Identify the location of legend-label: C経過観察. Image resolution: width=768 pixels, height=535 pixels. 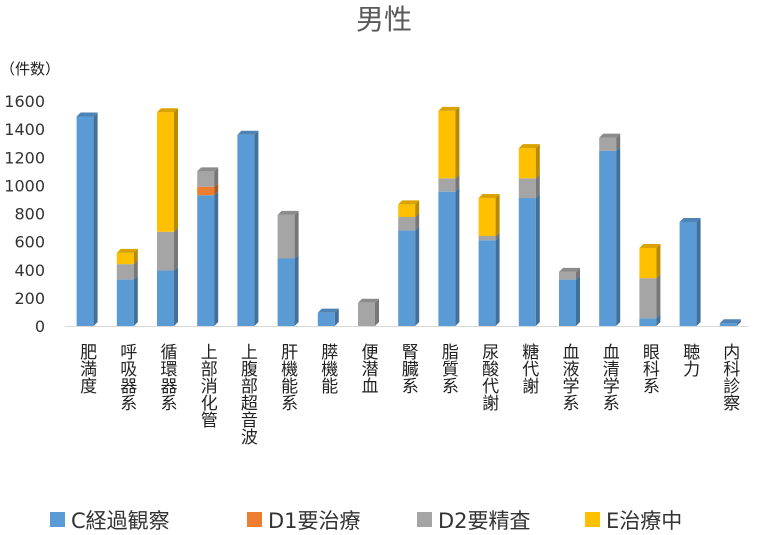
(120, 521).